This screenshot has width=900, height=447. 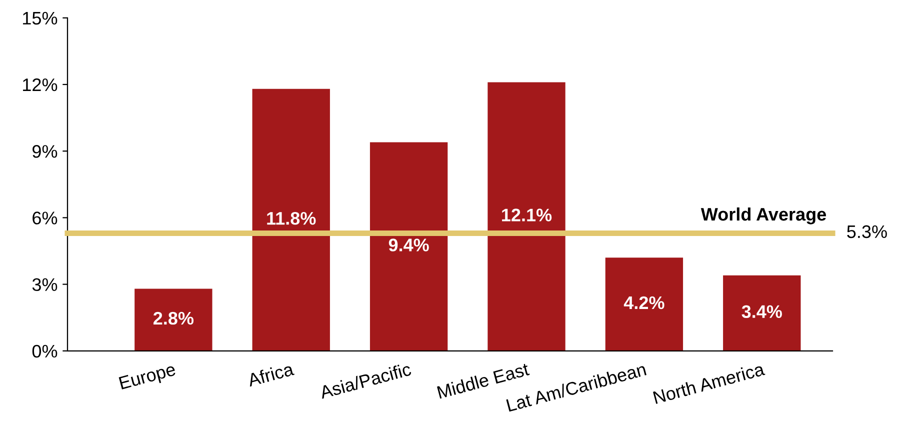 What do you see at coordinates (45, 351) in the screenshot?
I see `y-tick-label: 0%` at bounding box center [45, 351].